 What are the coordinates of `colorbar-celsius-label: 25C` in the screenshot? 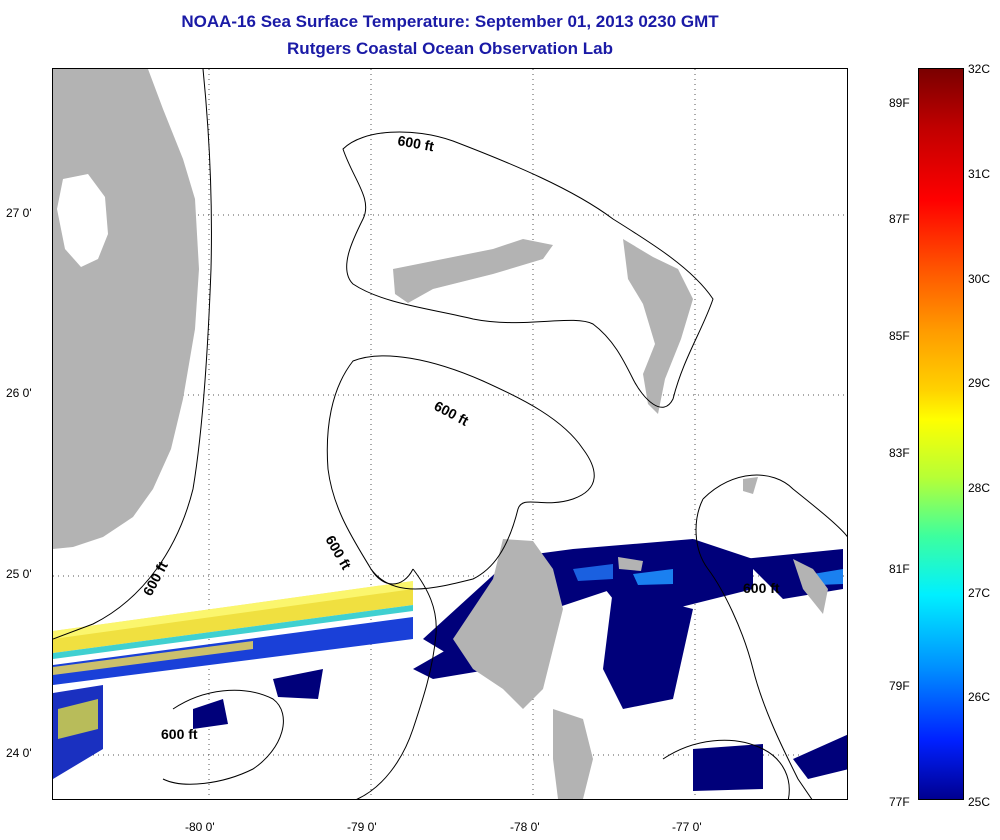 It's located at (979, 802).